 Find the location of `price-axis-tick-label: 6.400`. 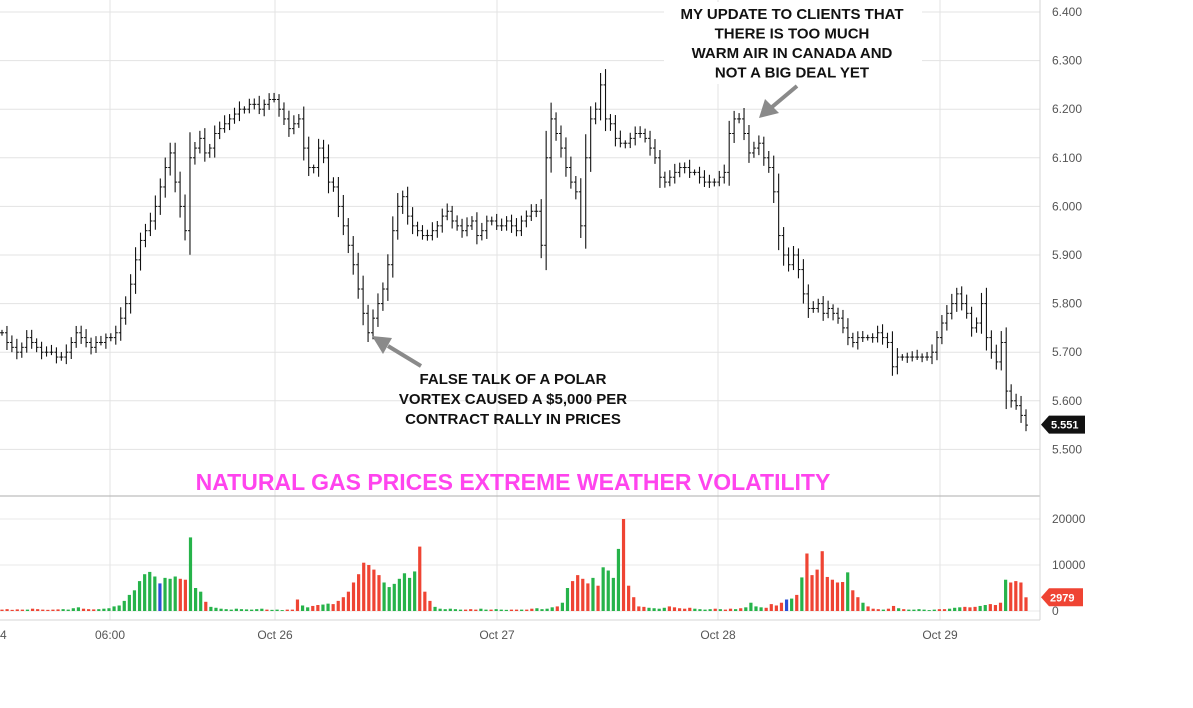

price-axis-tick-label: 6.400 is located at coordinates (1067, 12).